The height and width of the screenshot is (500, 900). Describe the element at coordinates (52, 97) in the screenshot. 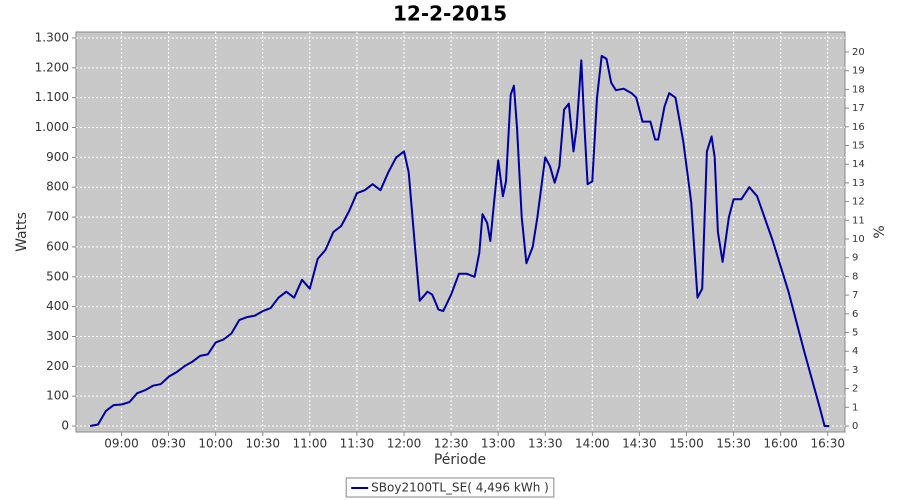

I see `y-tick-label: 1.100` at that location.